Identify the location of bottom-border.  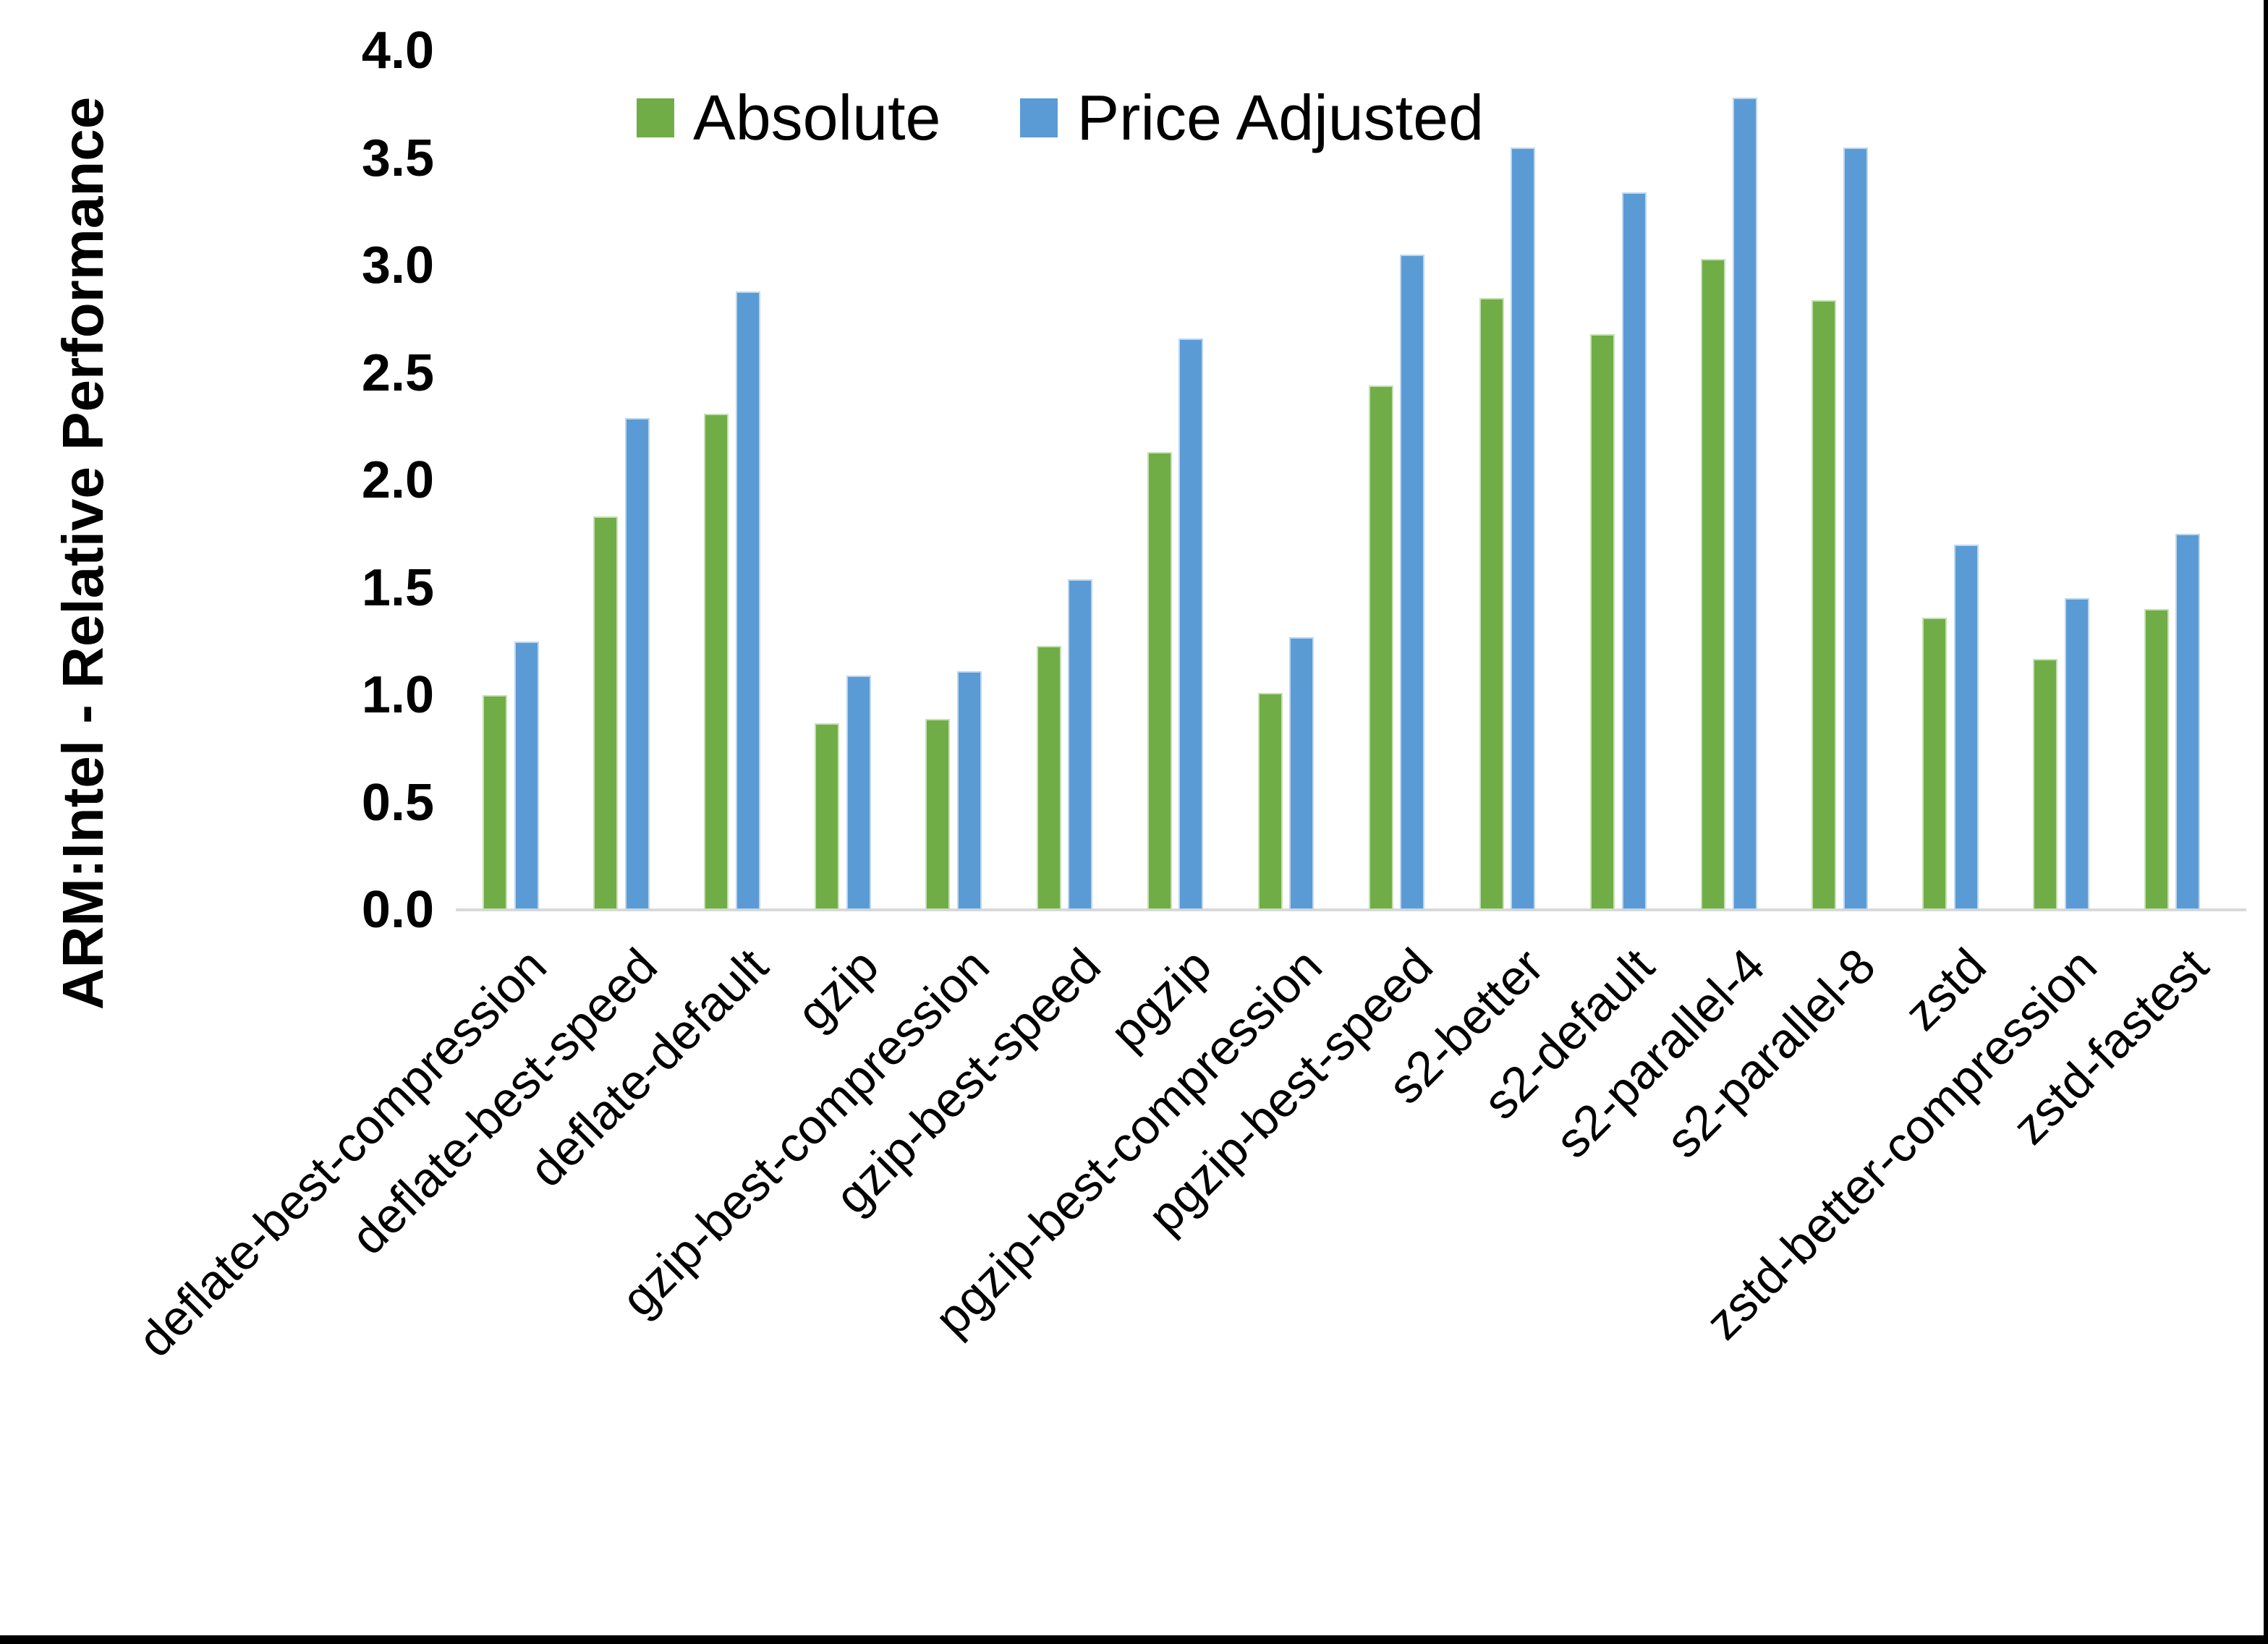
(1134, 1639).